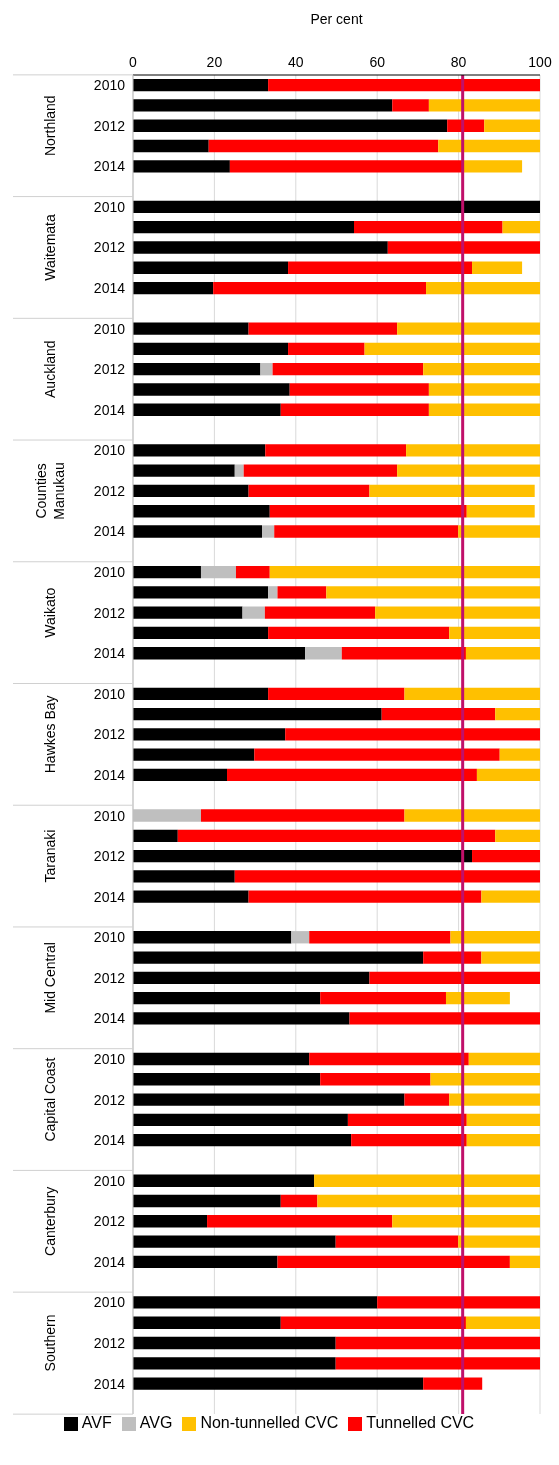  What do you see at coordinates (336, 19) in the screenshot?
I see `x-axis-title: Per cent` at bounding box center [336, 19].